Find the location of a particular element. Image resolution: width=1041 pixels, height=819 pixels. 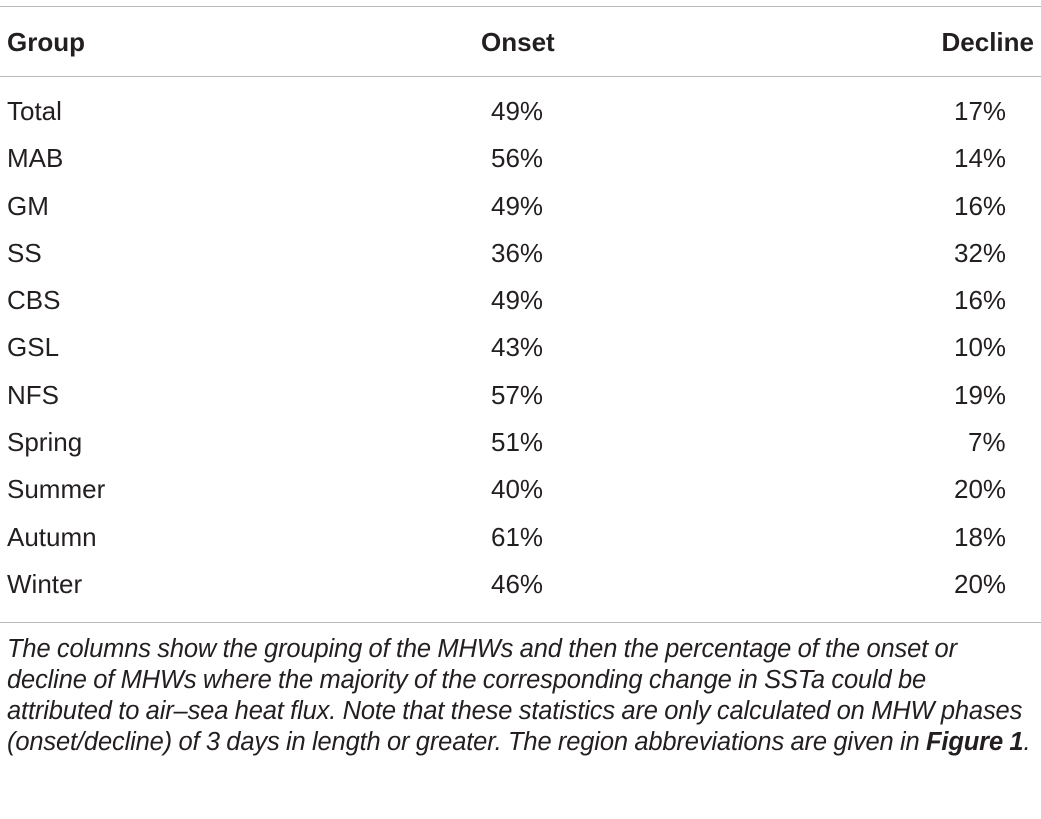

table-row: GSL 43% 10% is located at coordinates (520, 347).